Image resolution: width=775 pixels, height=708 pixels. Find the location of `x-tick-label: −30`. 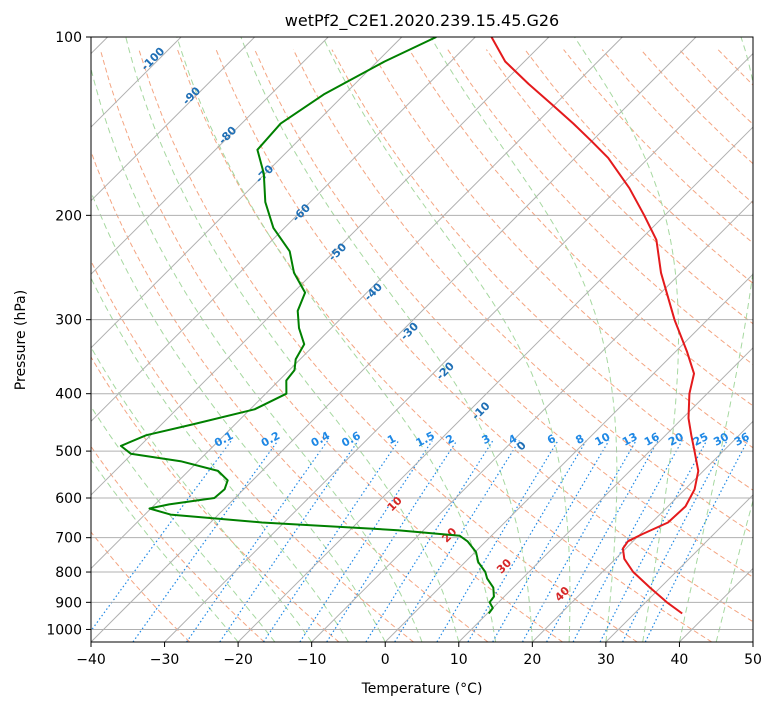

x-tick-label: −30 is located at coordinates (165, 660).